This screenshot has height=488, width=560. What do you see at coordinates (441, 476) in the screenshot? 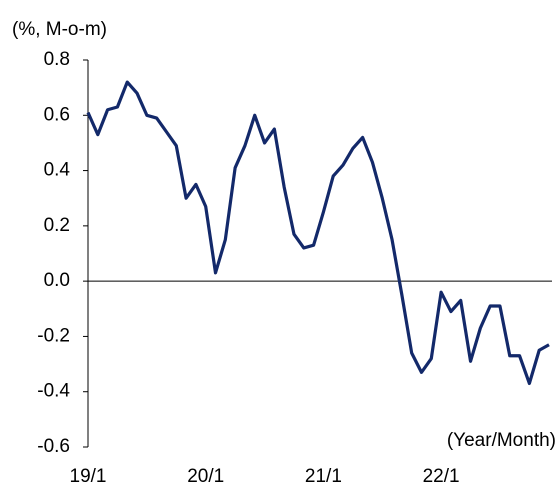
I see `x-tick-label: 22/1` at bounding box center [441, 476].